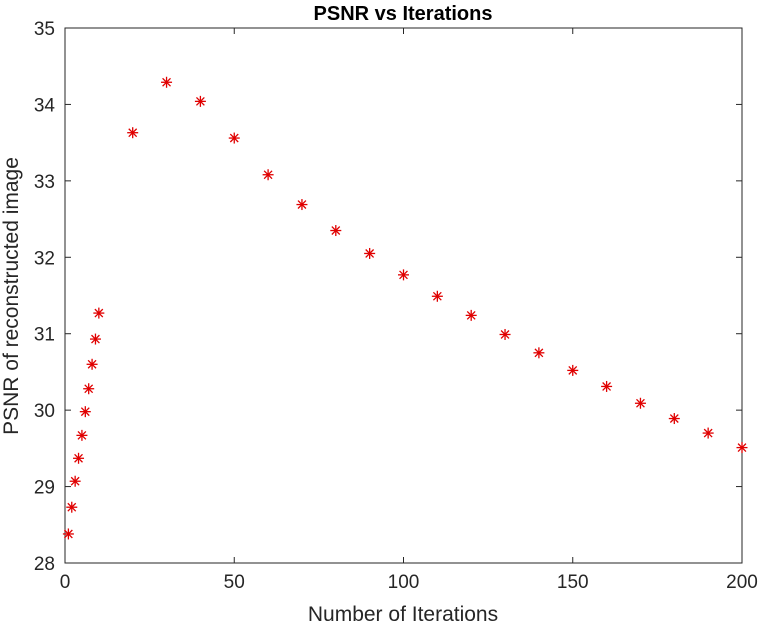 The width and height of the screenshot is (761, 626). Describe the element at coordinates (44, 258) in the screenshot. I see `y-tick-label: 32` at that location.